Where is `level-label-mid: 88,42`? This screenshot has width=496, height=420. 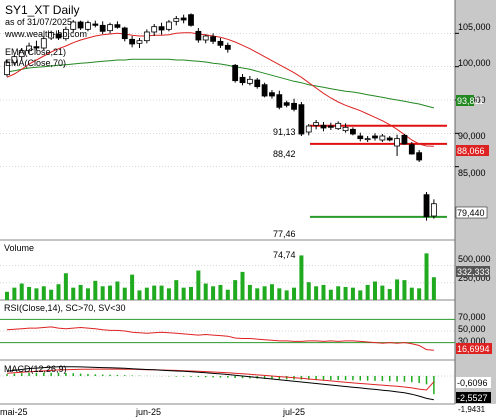 level-label-mid: 88,42 is located at coordinates (284, 154).